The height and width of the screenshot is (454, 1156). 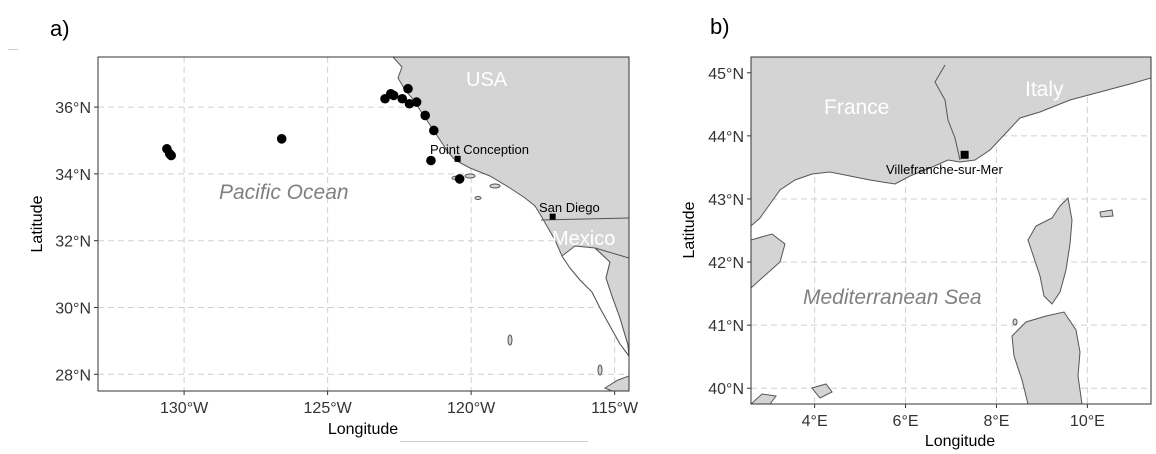 What do you see at coordinates (947, 112) in the screenshot?
I see `france-italy-border` at bounding box center [947, 112].